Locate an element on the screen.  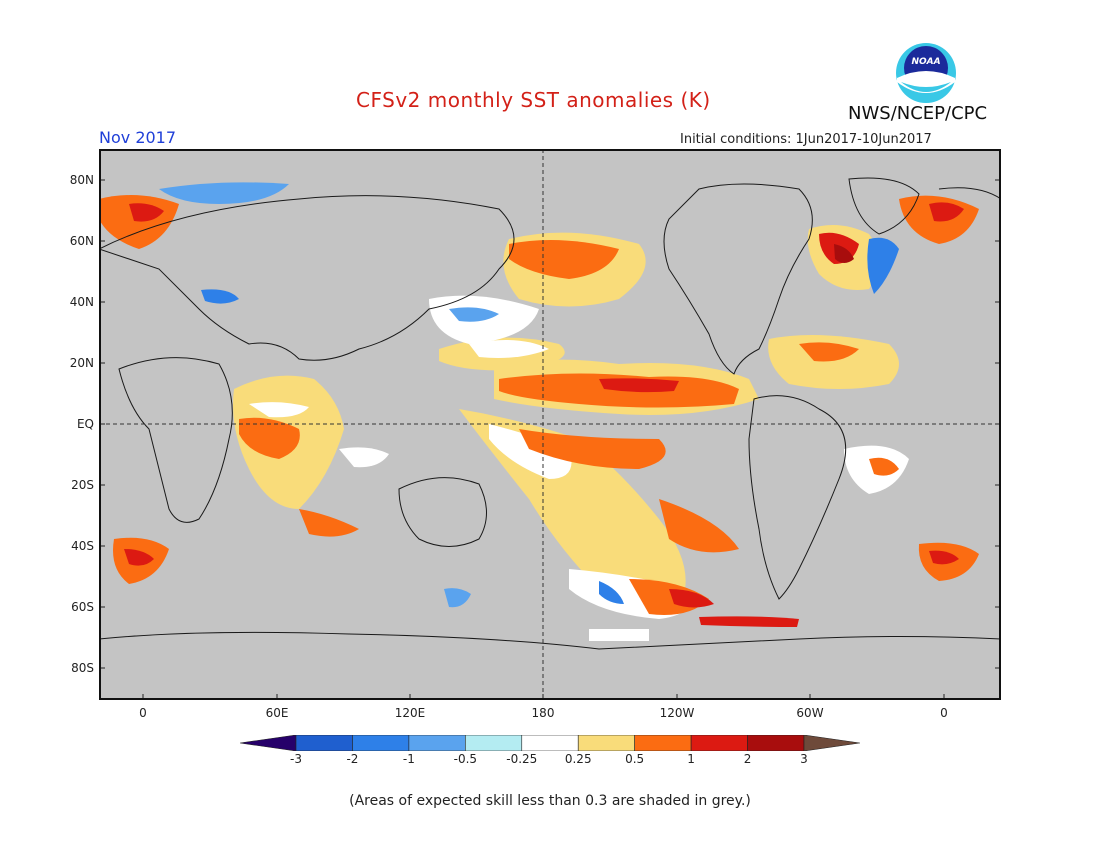
colorbar-tick-label: 2 is located at coordinates (747, 759).